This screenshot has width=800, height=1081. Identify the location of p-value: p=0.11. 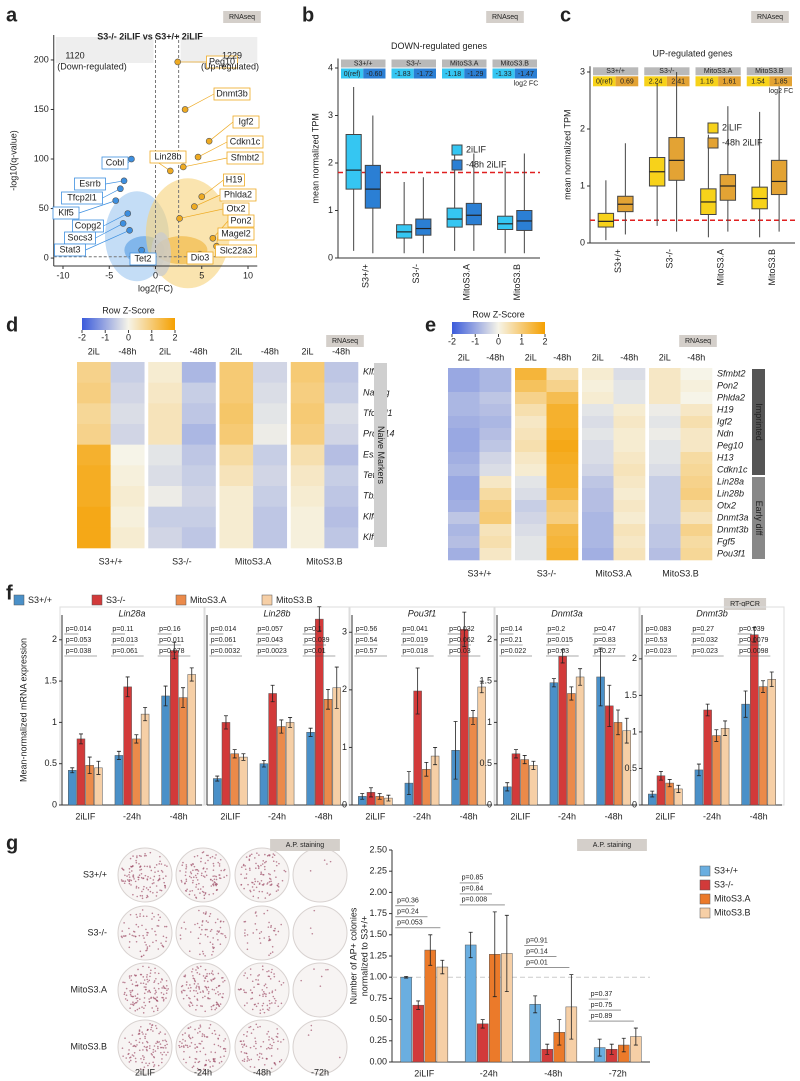
(122, 629).